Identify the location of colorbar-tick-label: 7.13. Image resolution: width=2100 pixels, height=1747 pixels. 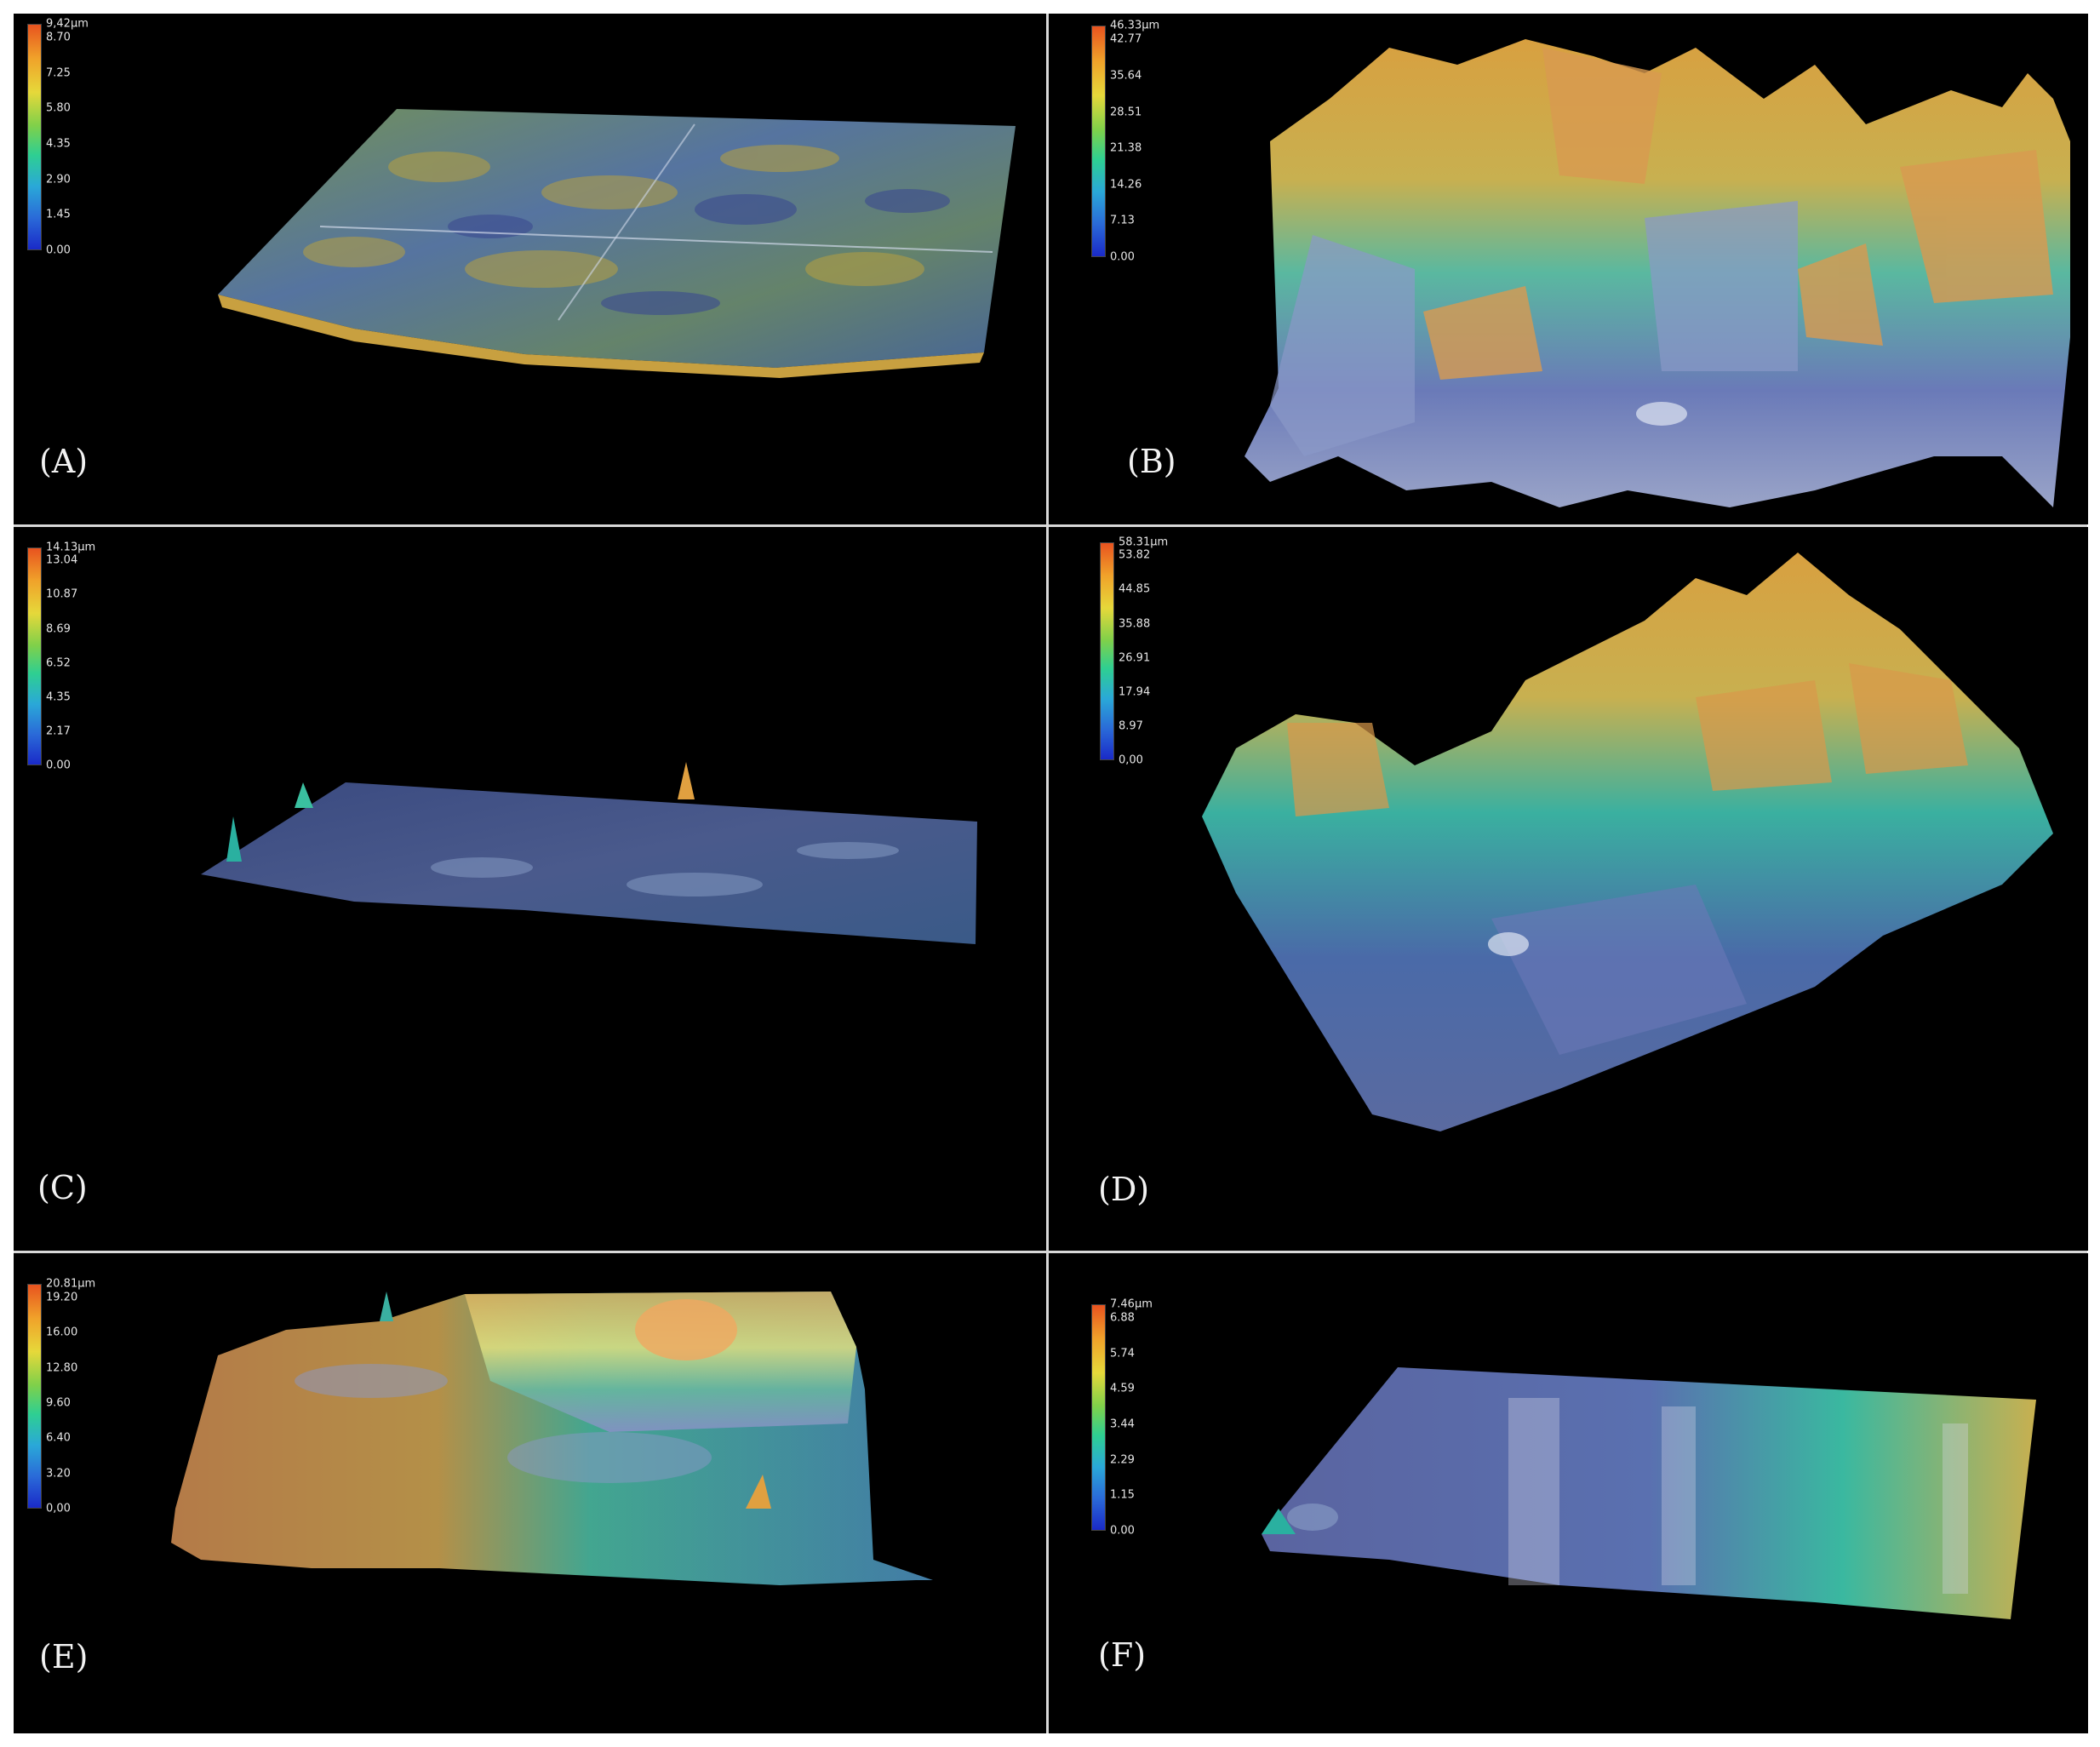
(1122, 221).